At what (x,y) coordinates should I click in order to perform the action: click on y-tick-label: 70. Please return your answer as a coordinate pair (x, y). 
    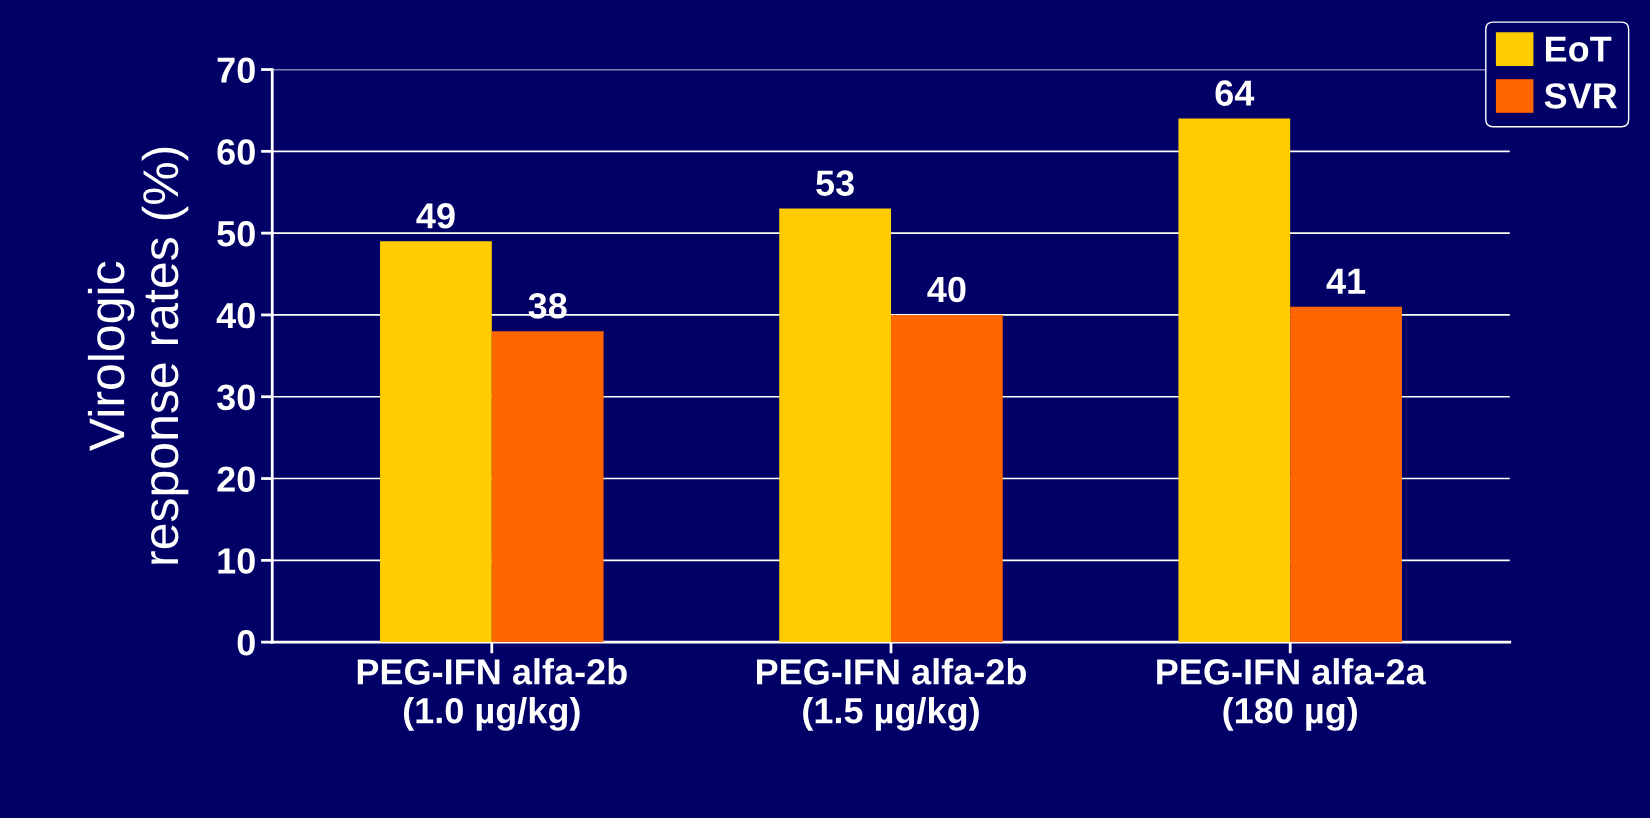
    Looking at the image, I should click on (236, 70).